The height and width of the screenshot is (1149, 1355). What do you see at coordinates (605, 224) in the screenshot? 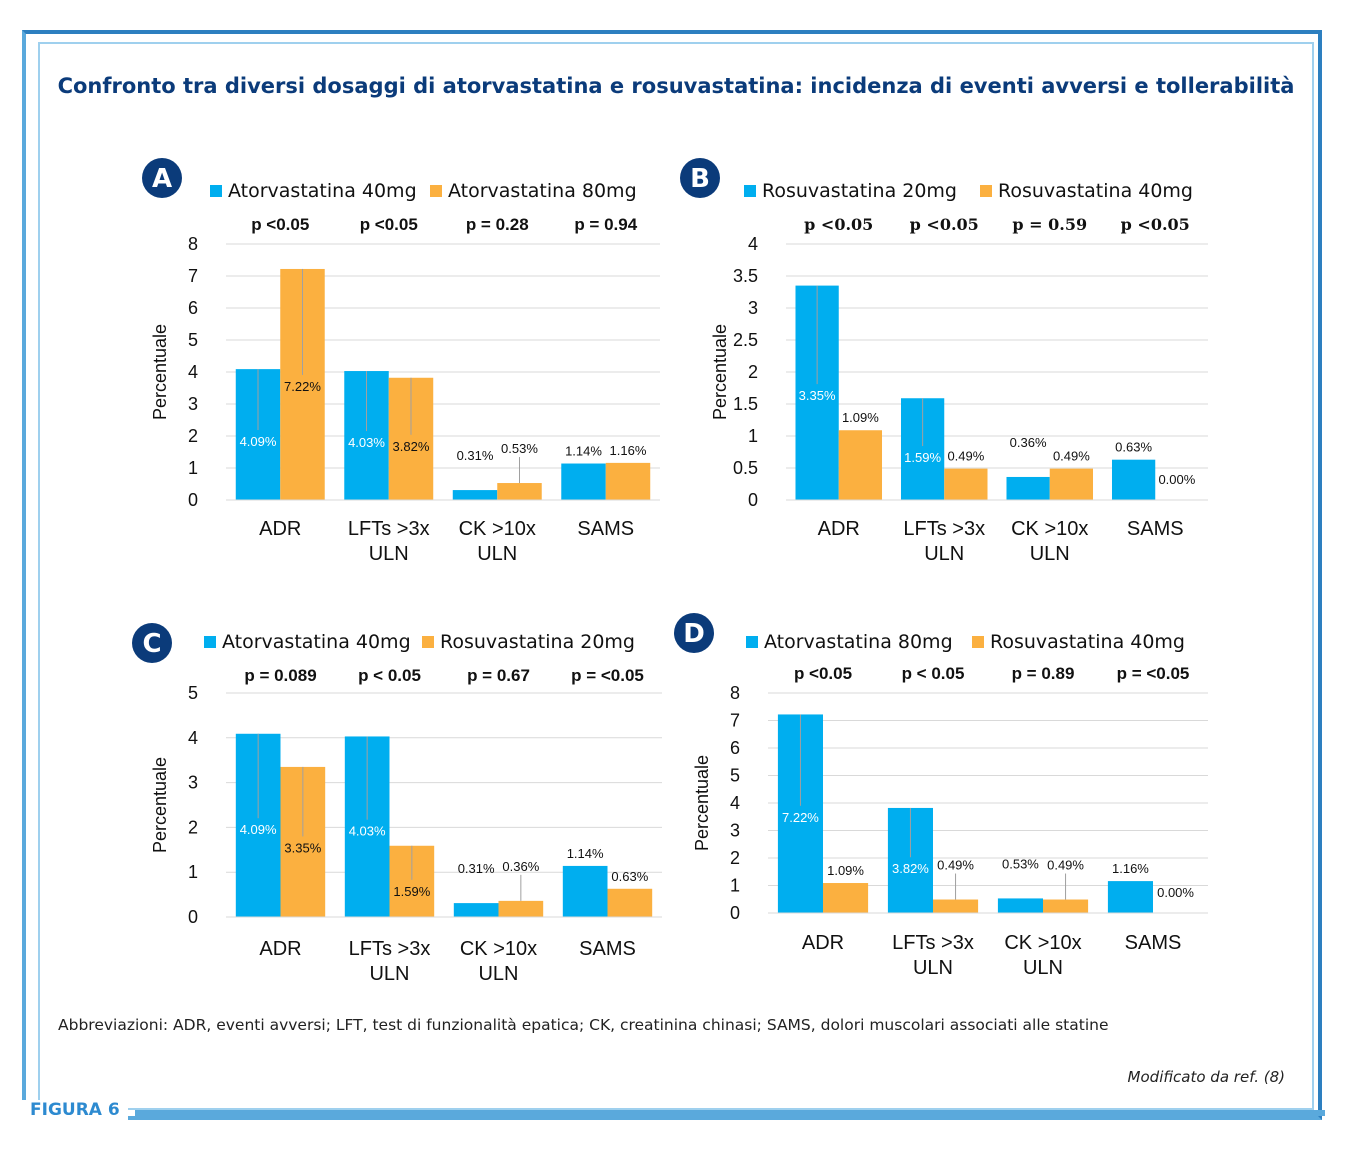
I see `panel-a-pvalue: p = 0.94` at bounding box center [605, 224].